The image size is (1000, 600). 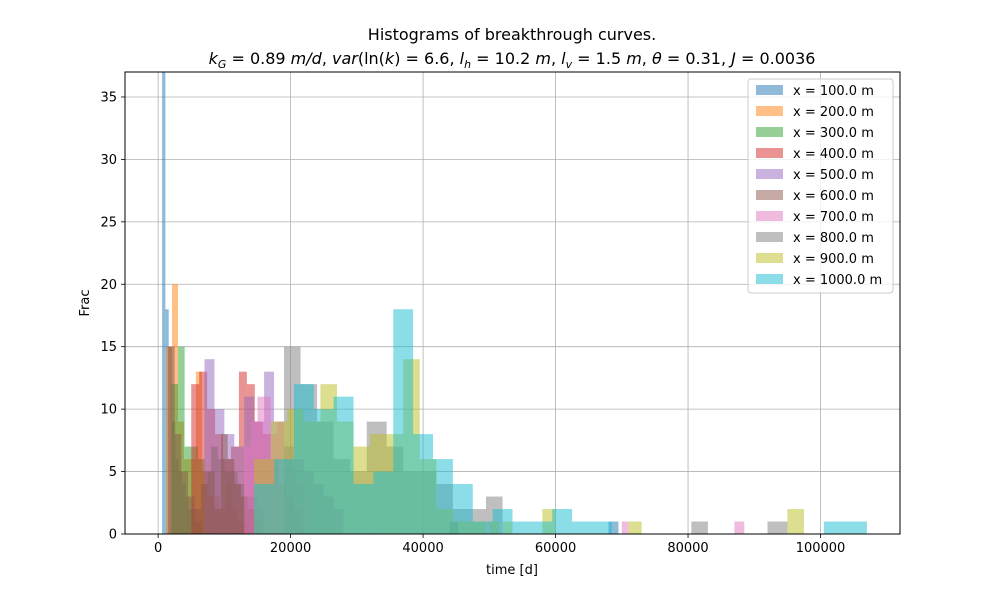 What do you see at coordinates (613, 527) in the screenshot?
I see `bar-series1-bin14` at bounding box center [613, 527].